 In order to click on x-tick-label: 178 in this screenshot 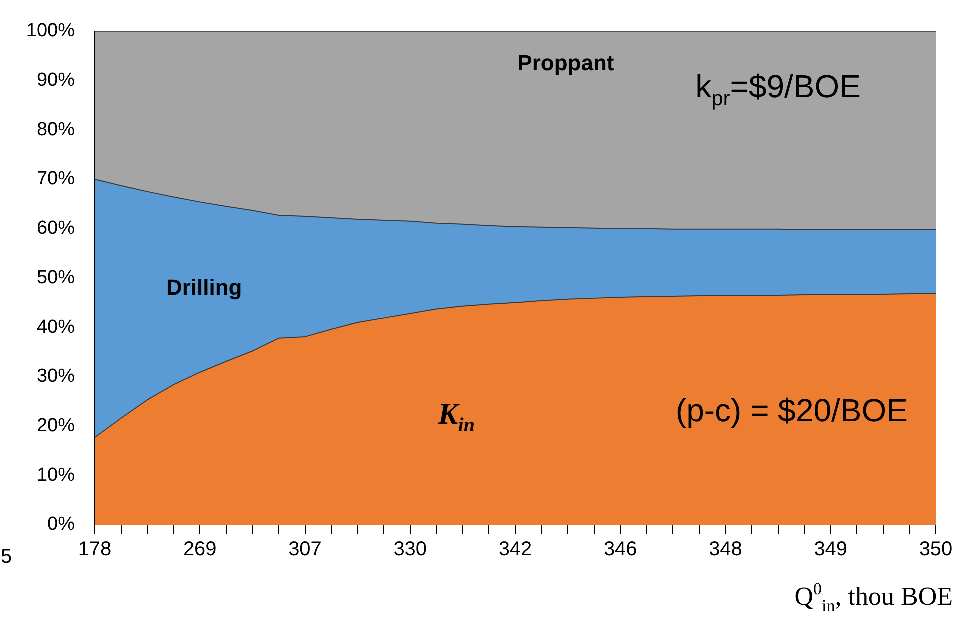, I will do `click(95, 549)`.